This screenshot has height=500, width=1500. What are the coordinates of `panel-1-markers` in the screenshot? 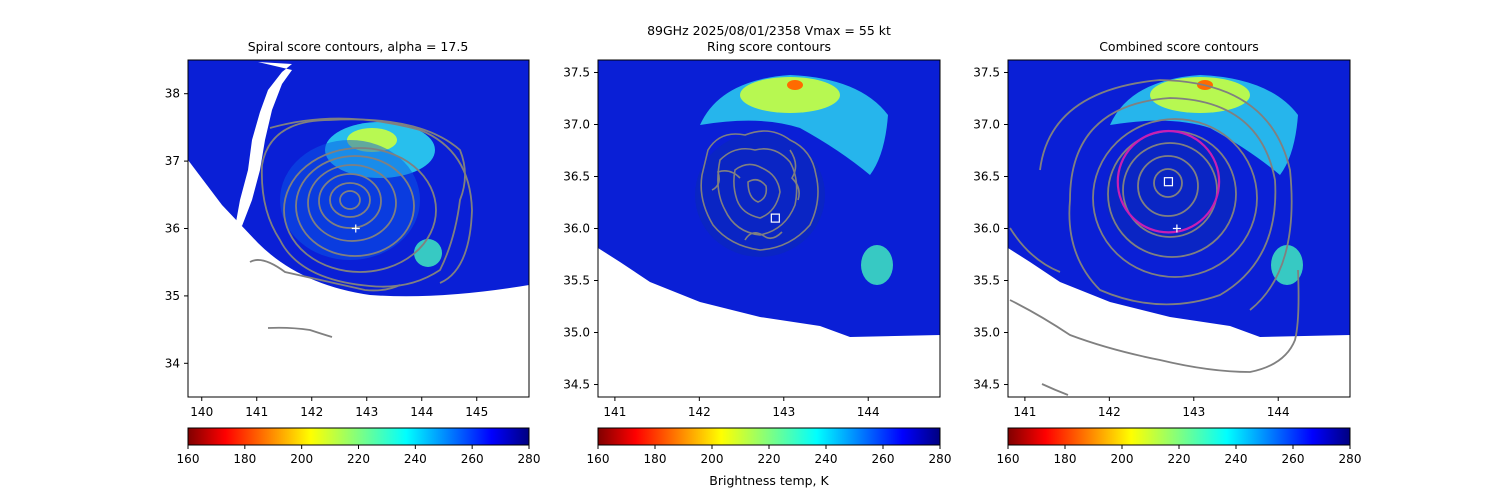 It's located at (355, 228).